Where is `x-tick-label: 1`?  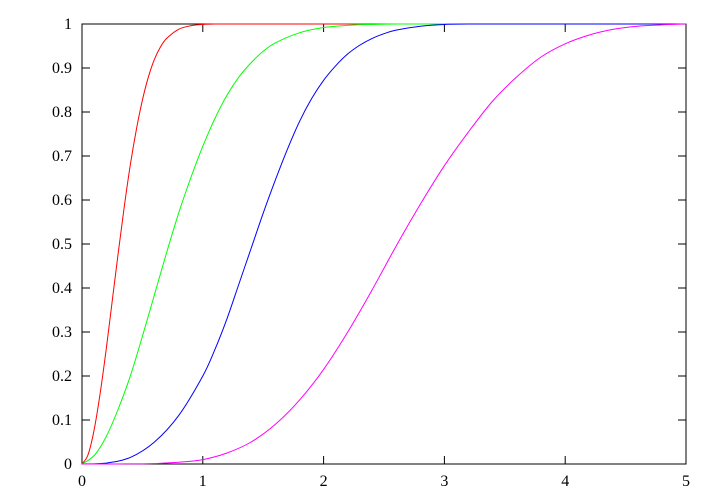
x-tick-label: 1 is located at coordinates (203, 481).